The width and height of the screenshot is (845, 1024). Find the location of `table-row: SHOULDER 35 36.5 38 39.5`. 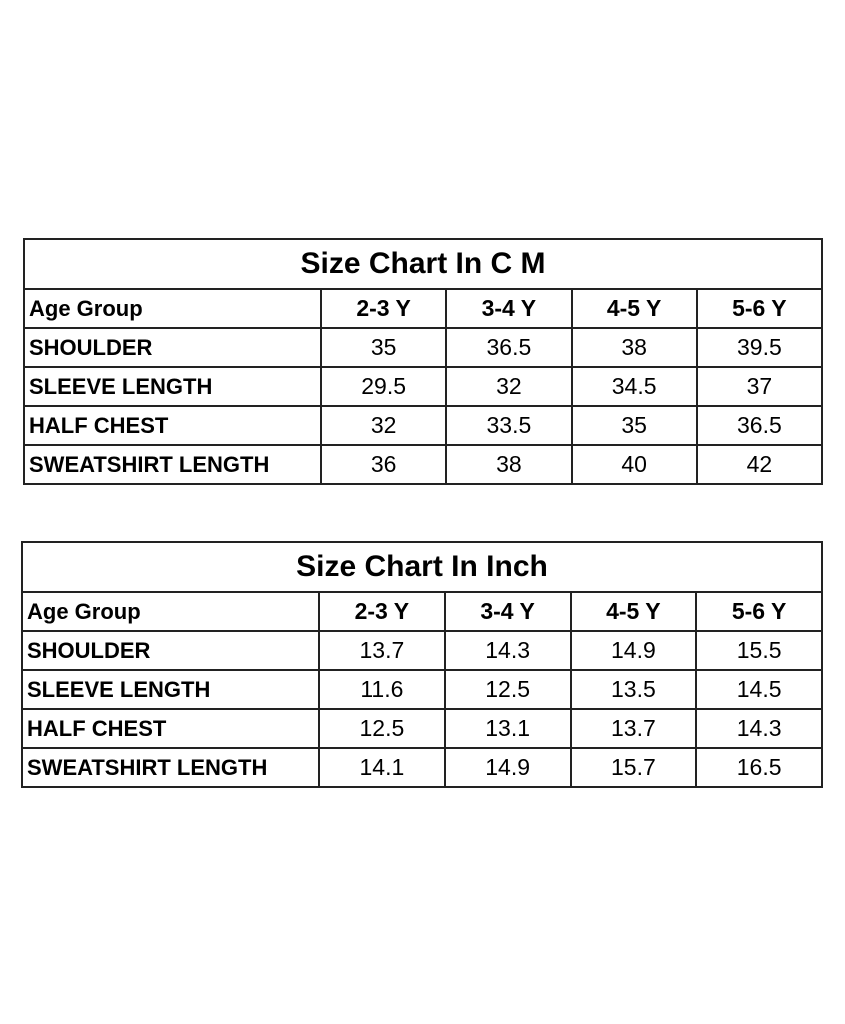

table-row: SHOULDER 35 36.5 38 39.5 is located at coordinates (423, 347).